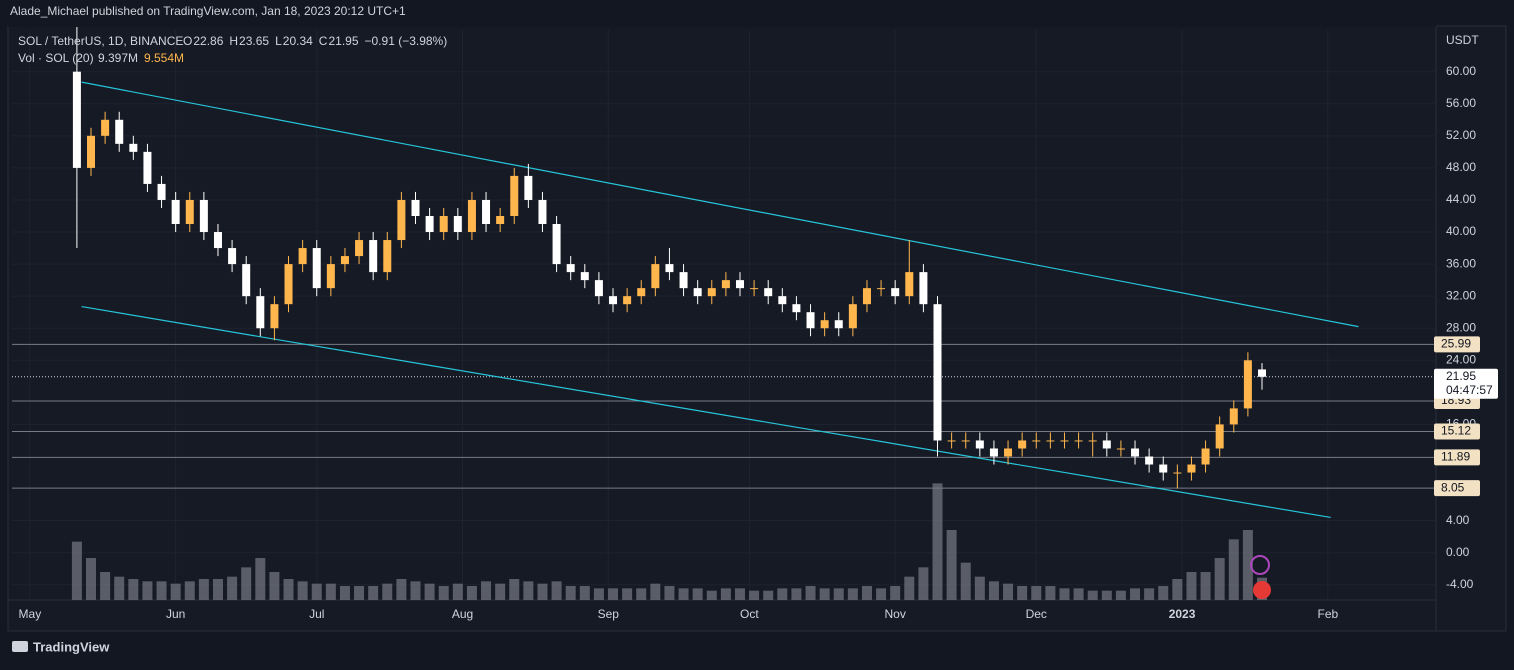 The width and height of the screenshot is (1514, 670). Describe the element at coordinates (164, 58) in the screenshot. I see `volume-last: 9.554M` at that location.